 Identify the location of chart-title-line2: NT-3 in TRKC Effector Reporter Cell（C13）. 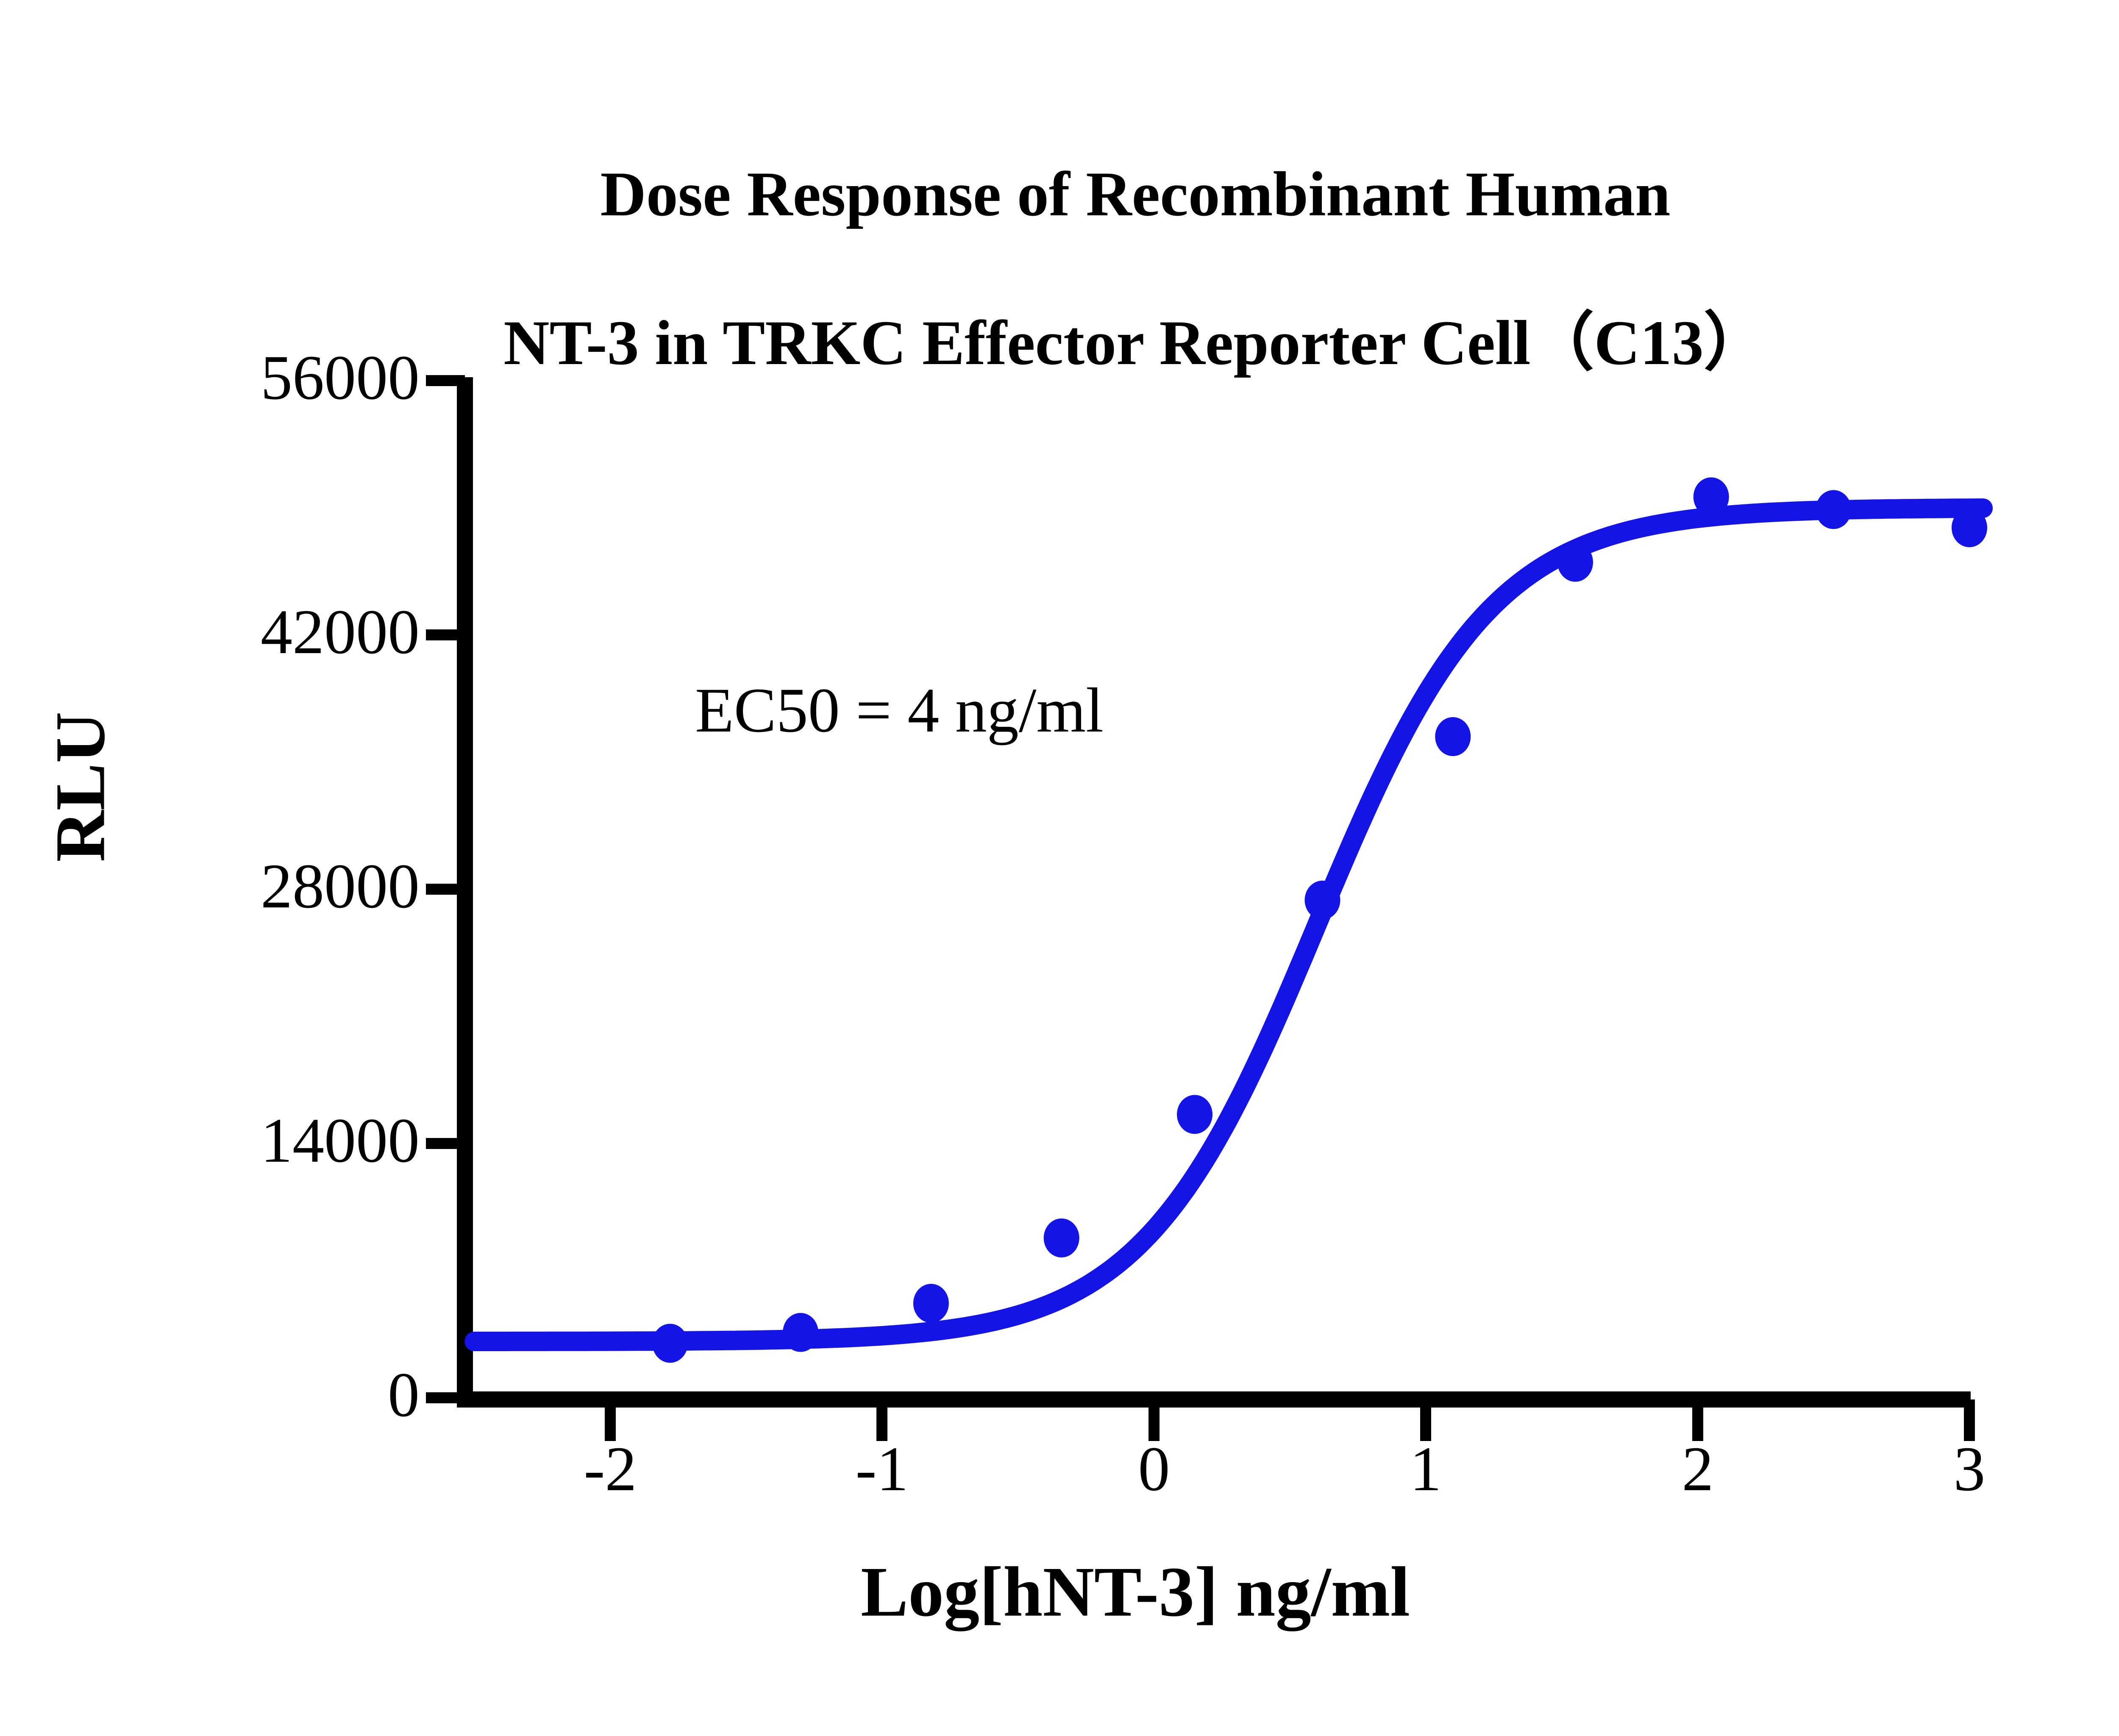
(1135, 342).